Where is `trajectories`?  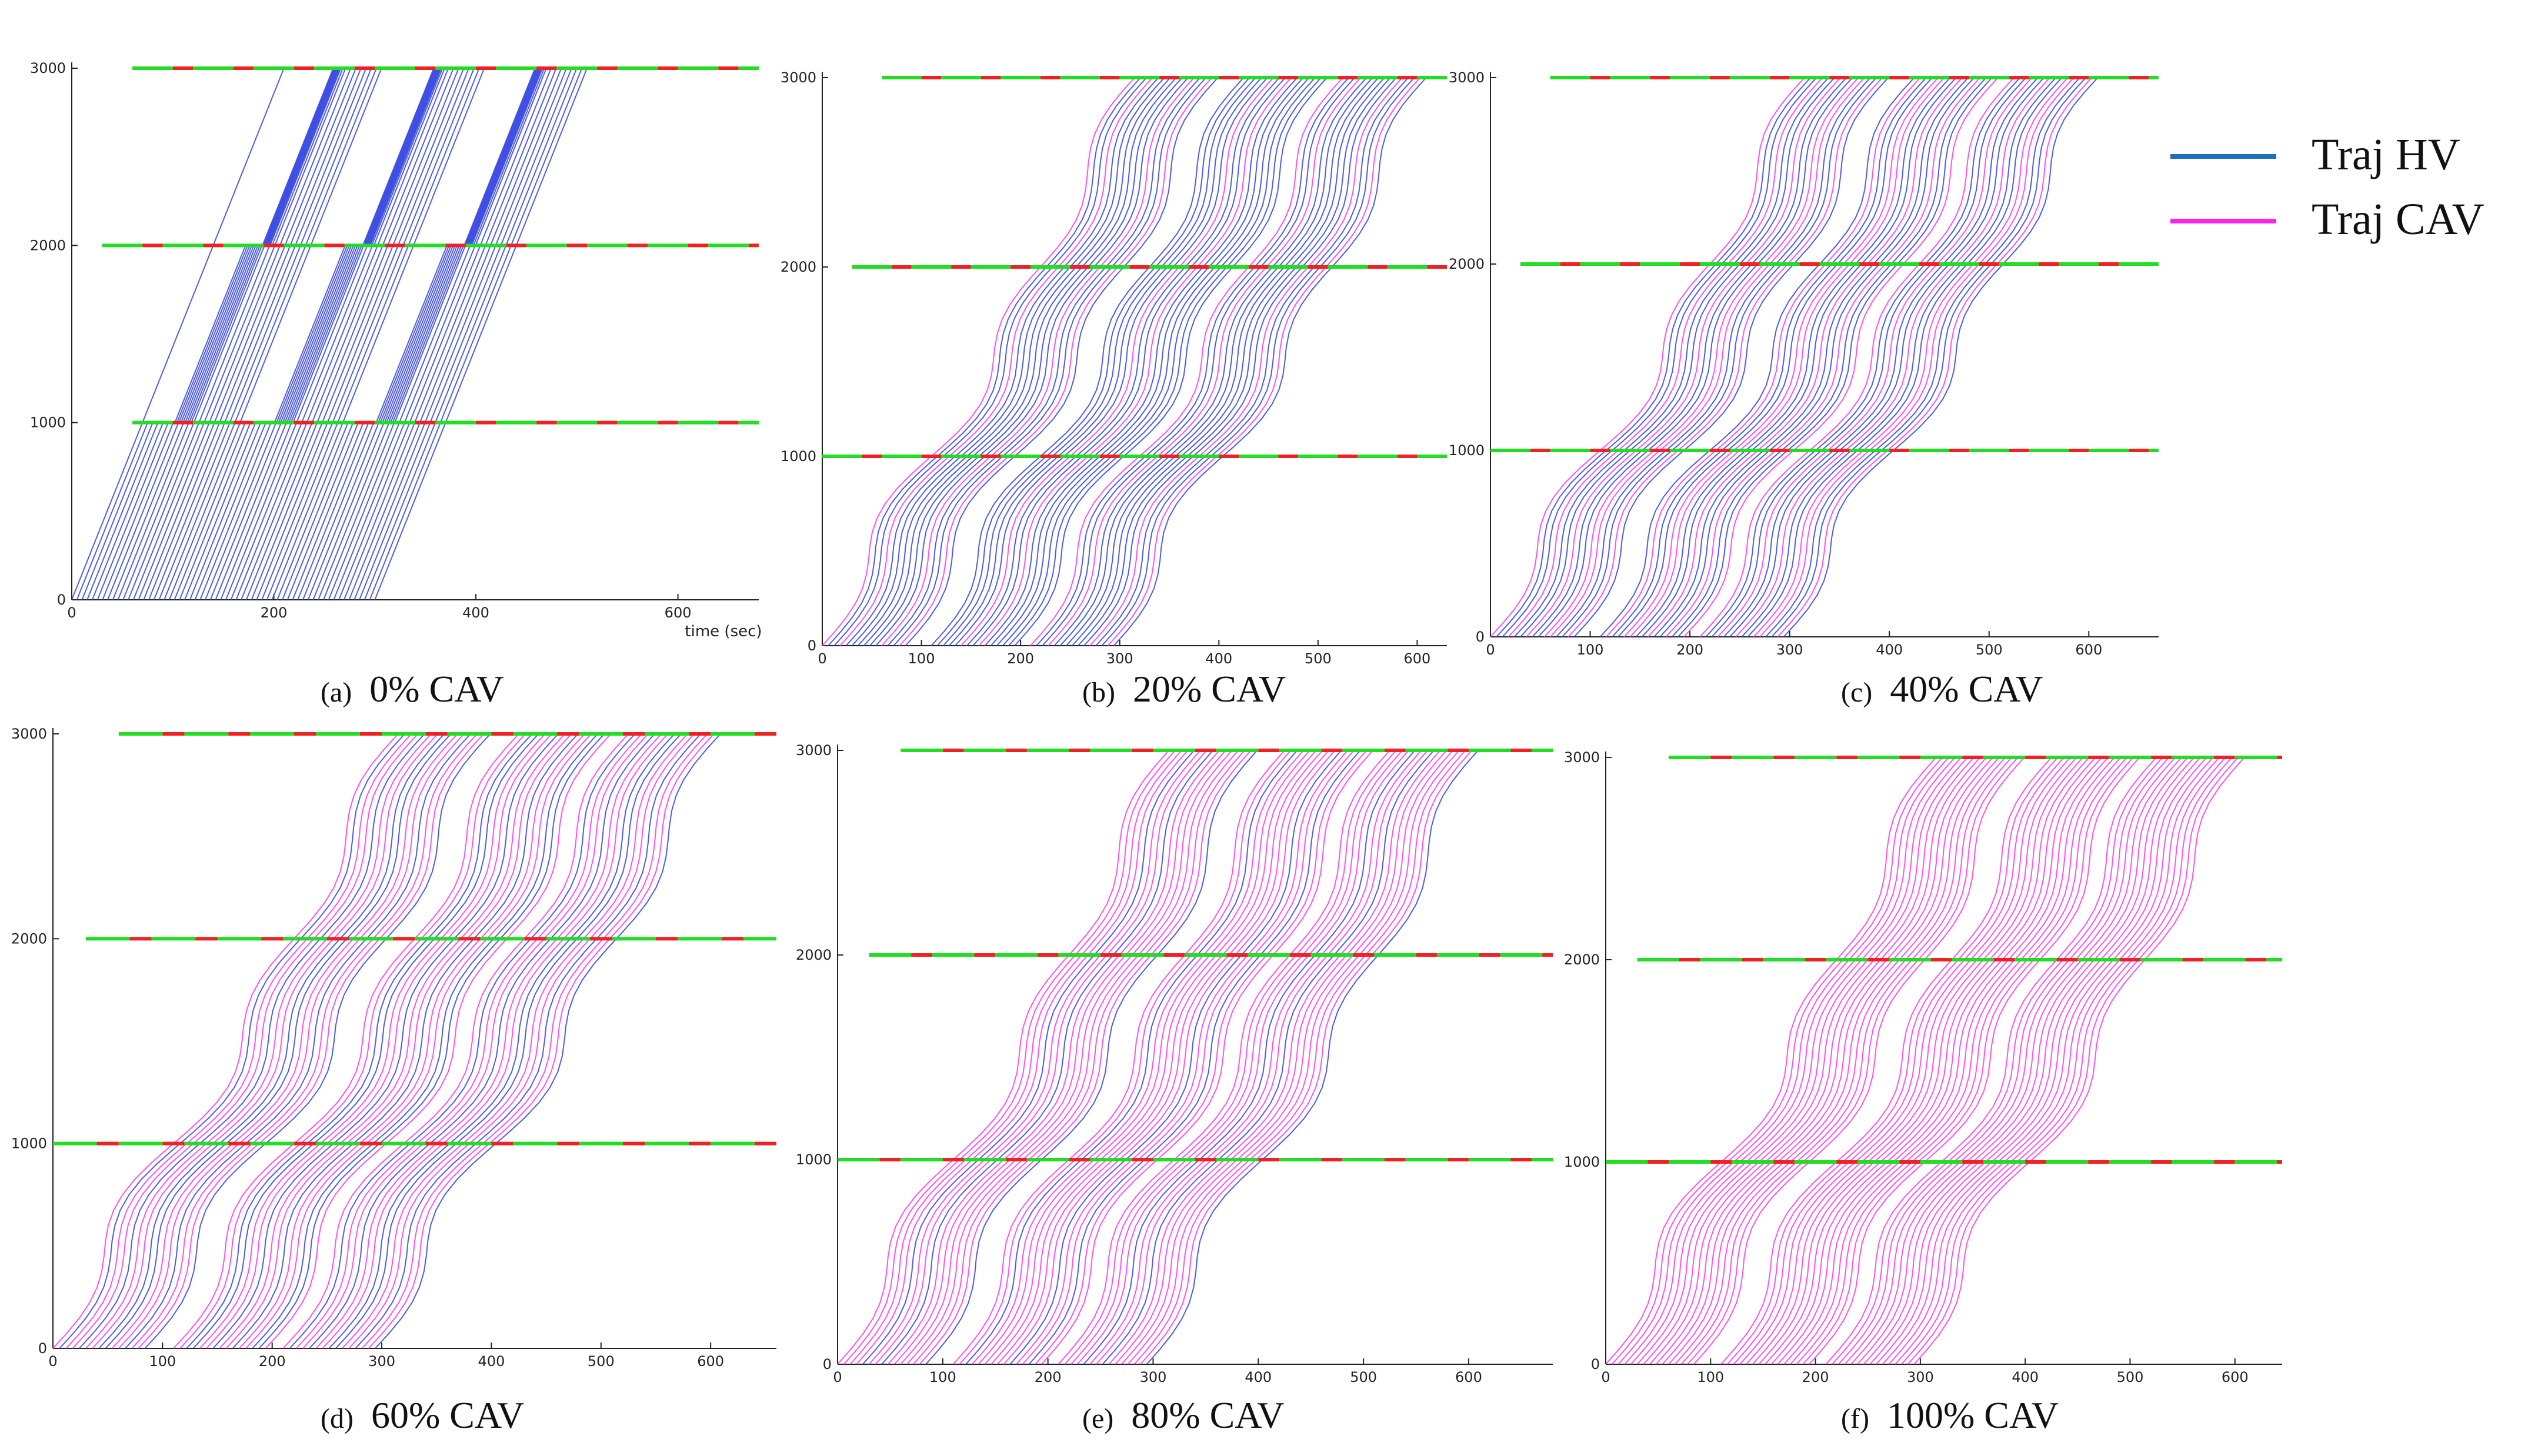
trajectories is located at coordinates (1794, 357).